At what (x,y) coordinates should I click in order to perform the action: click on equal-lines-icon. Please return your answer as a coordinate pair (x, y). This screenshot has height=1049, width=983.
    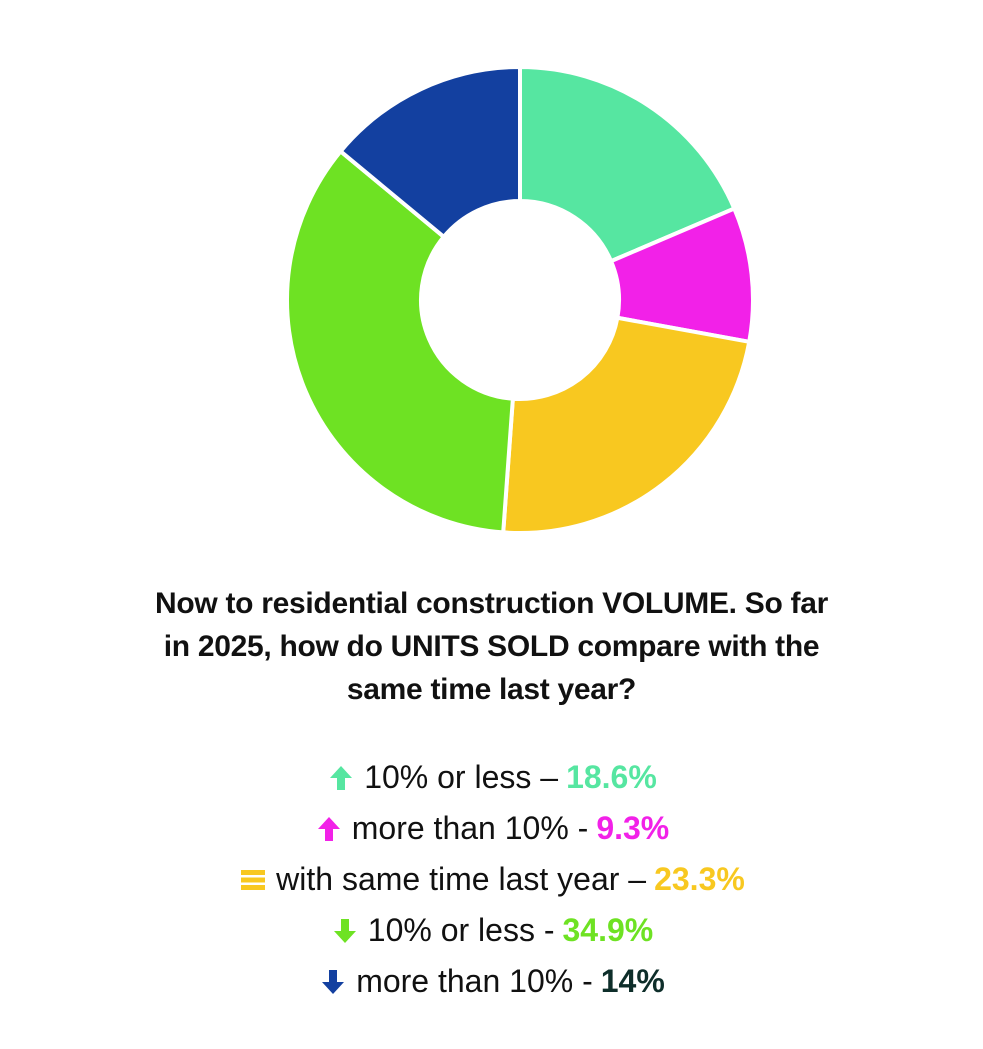
    Looking at the image, I should click on (253, 880).